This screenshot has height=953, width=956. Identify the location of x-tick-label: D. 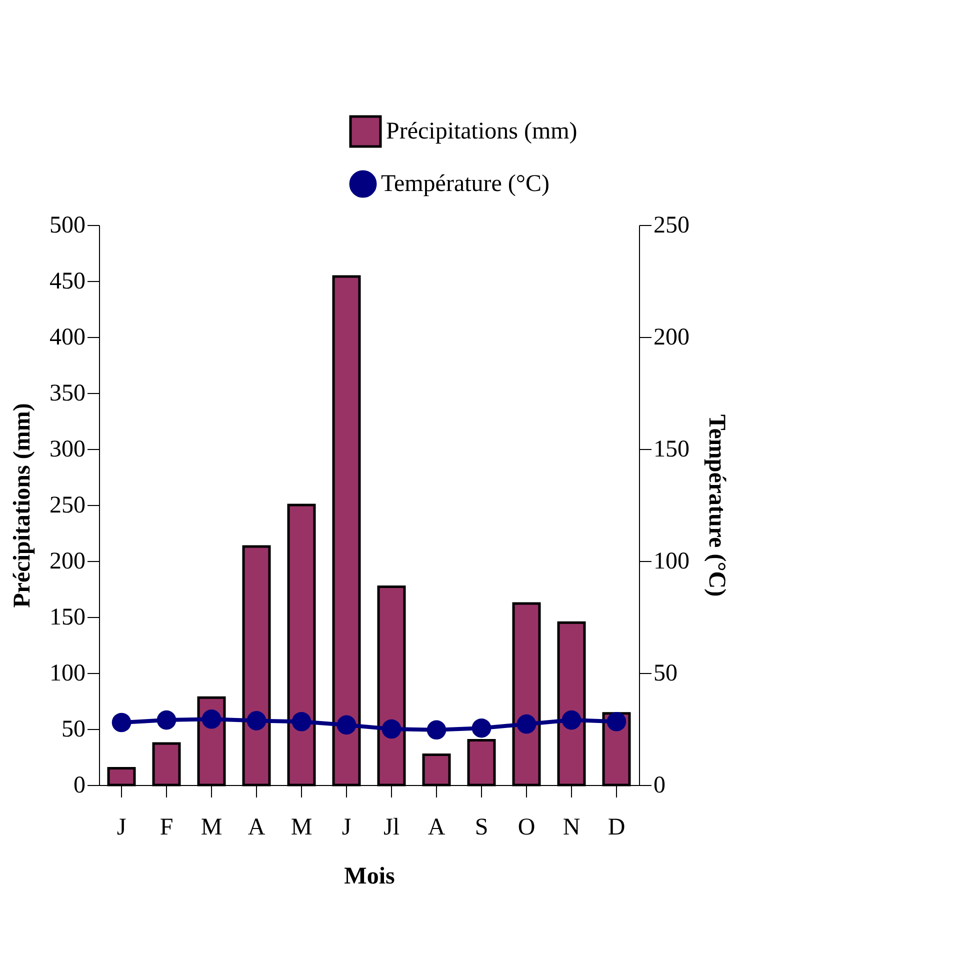
(617, 827).